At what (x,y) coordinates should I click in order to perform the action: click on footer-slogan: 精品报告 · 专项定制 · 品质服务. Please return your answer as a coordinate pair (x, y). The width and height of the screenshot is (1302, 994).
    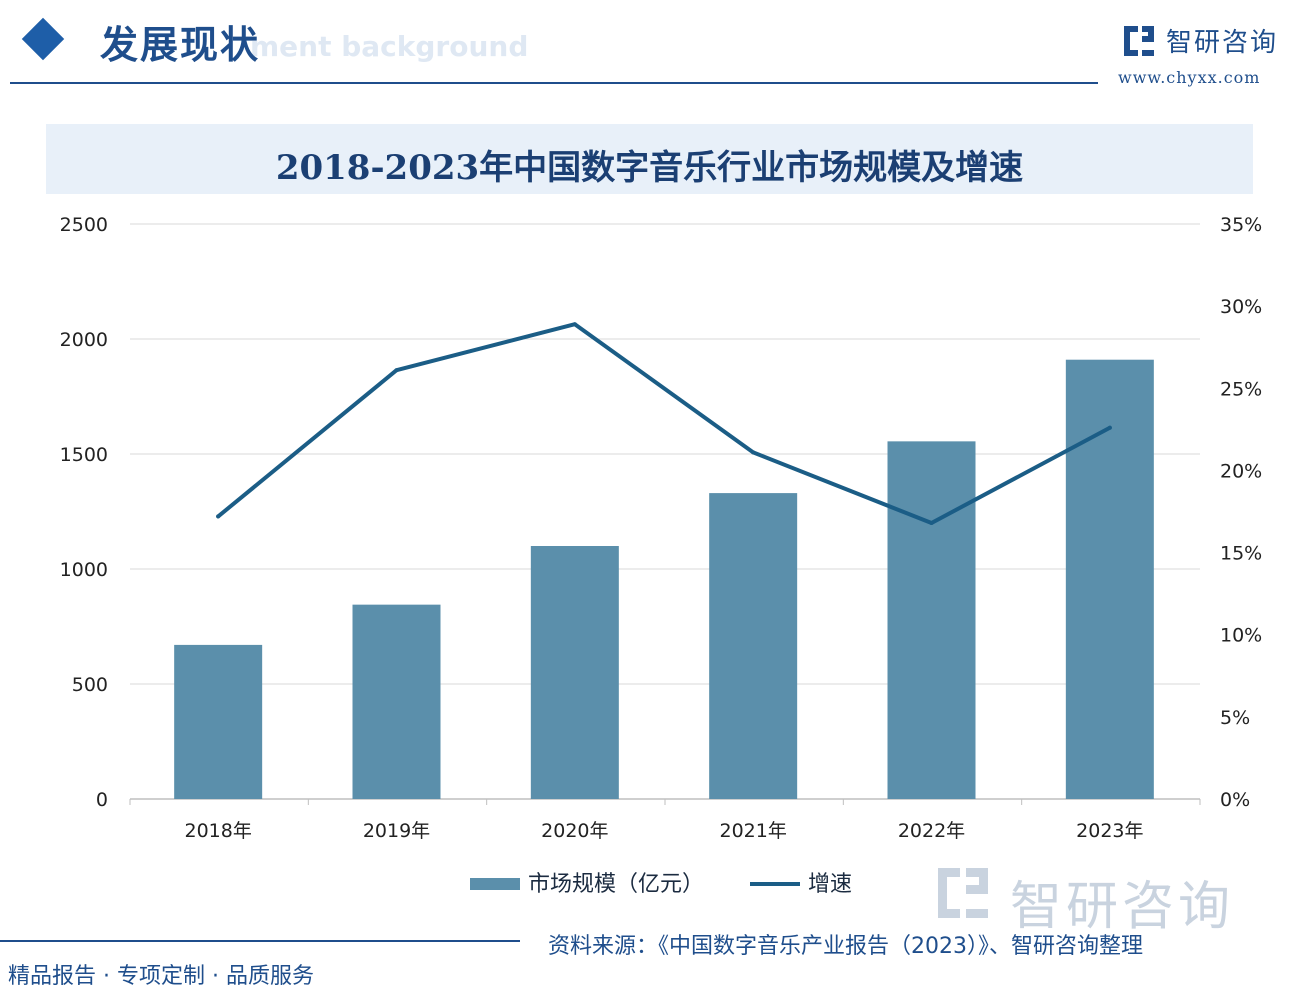
    Looking at the image, I should click on (161, 976).